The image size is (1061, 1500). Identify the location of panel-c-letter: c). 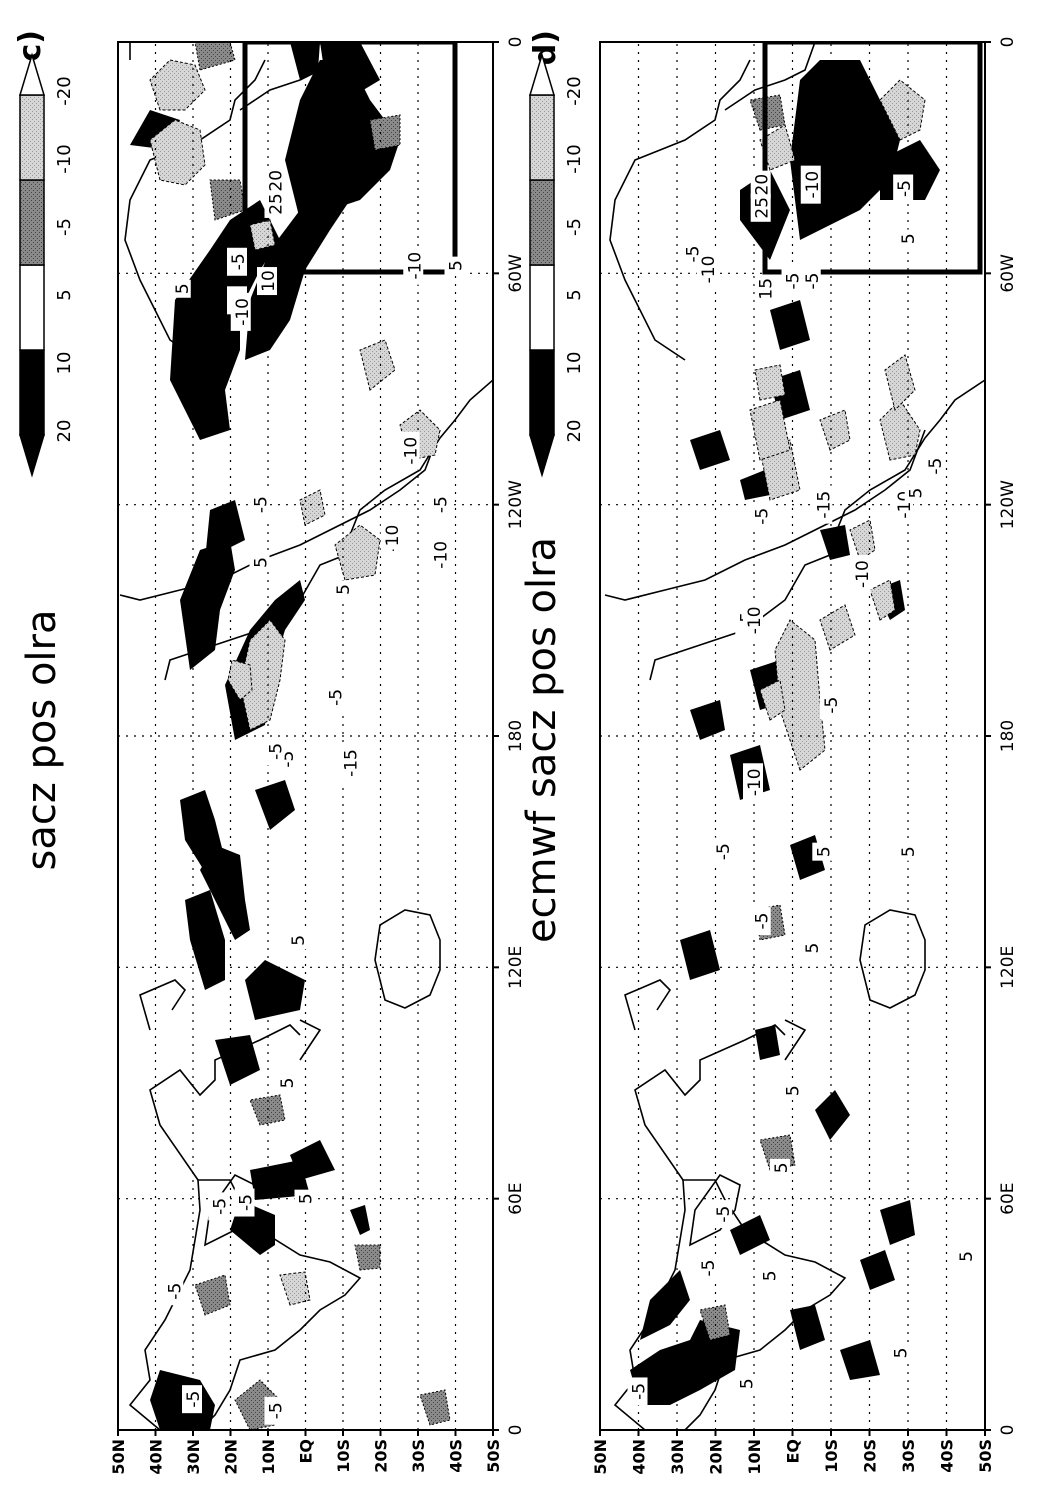
(30, 46).